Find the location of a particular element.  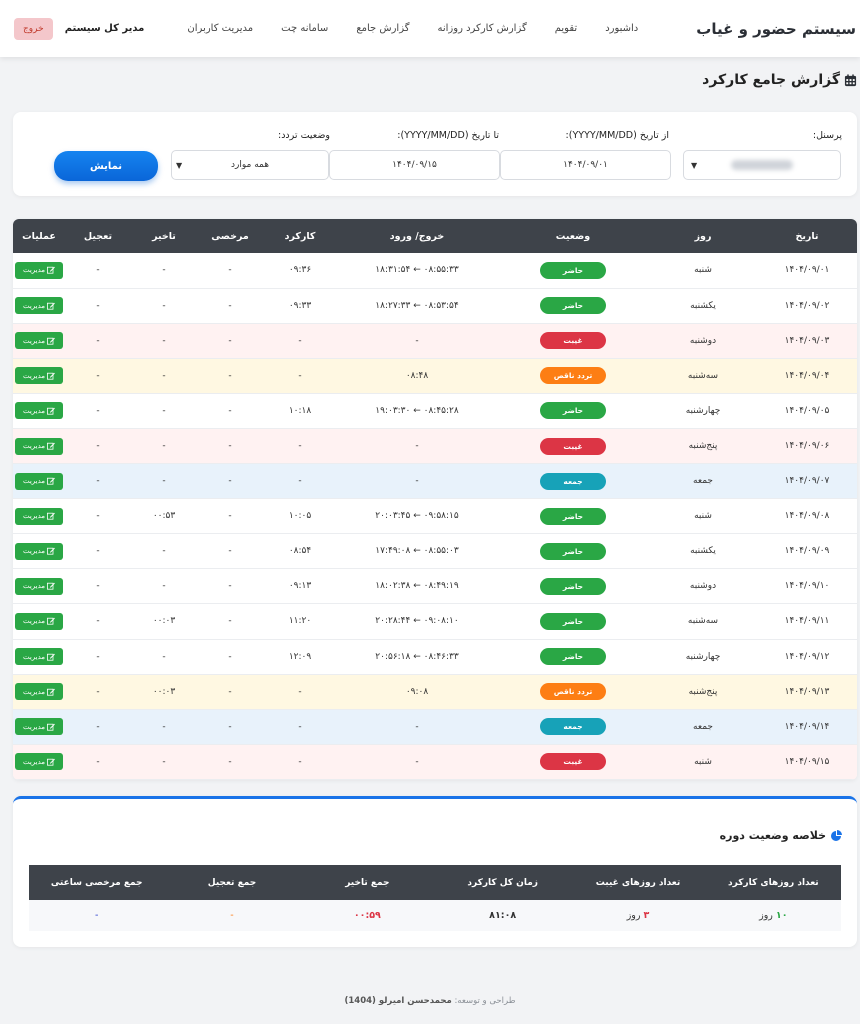

col-status: وضعیت is located at coordinates (573, 236).